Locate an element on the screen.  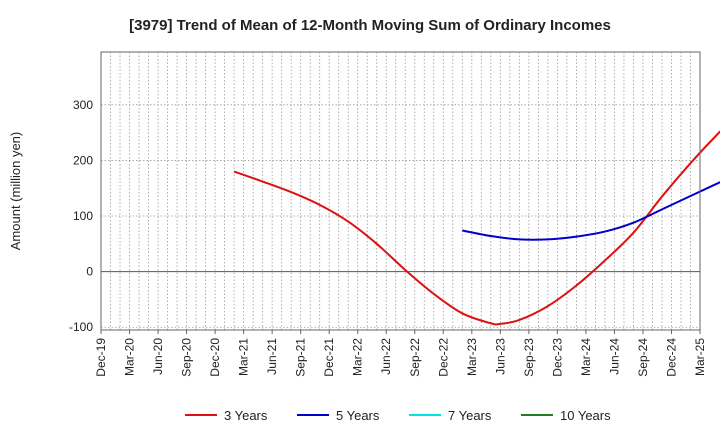
x-tick-label: Sep-24 is located at coordinates (643, 357).